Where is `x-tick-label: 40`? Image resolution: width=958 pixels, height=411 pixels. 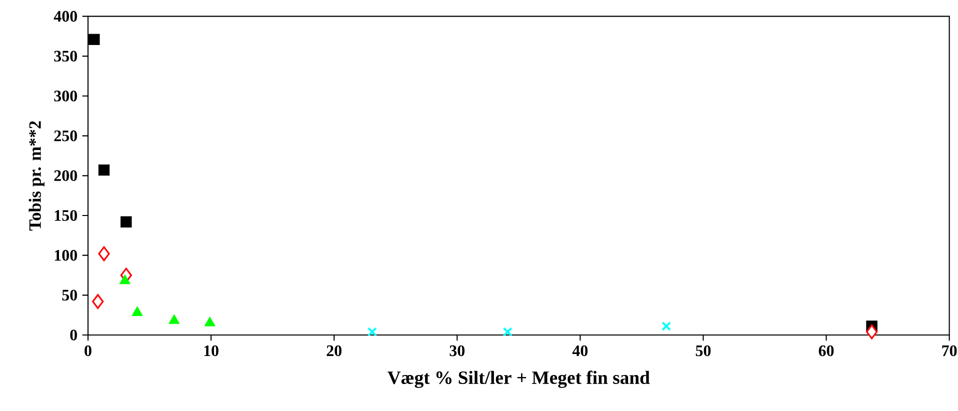 x-tick-label: 40 is located at coordinates (580, 350).